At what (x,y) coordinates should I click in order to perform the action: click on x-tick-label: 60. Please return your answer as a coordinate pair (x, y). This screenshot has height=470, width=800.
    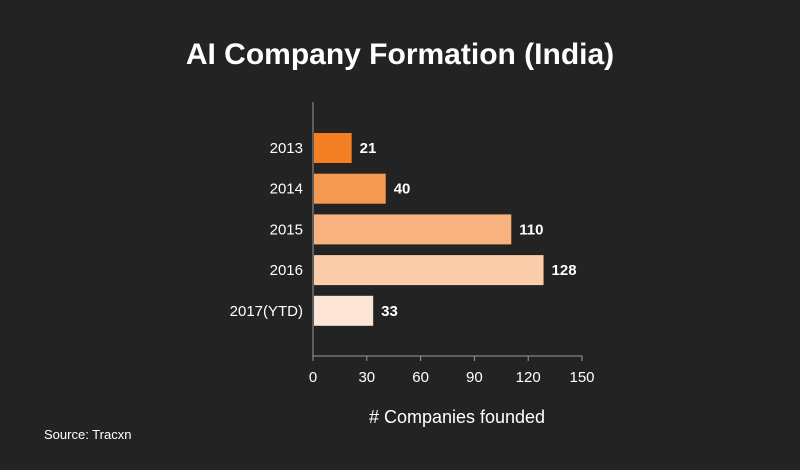
    Looking at the image, I should click on (420, 377).